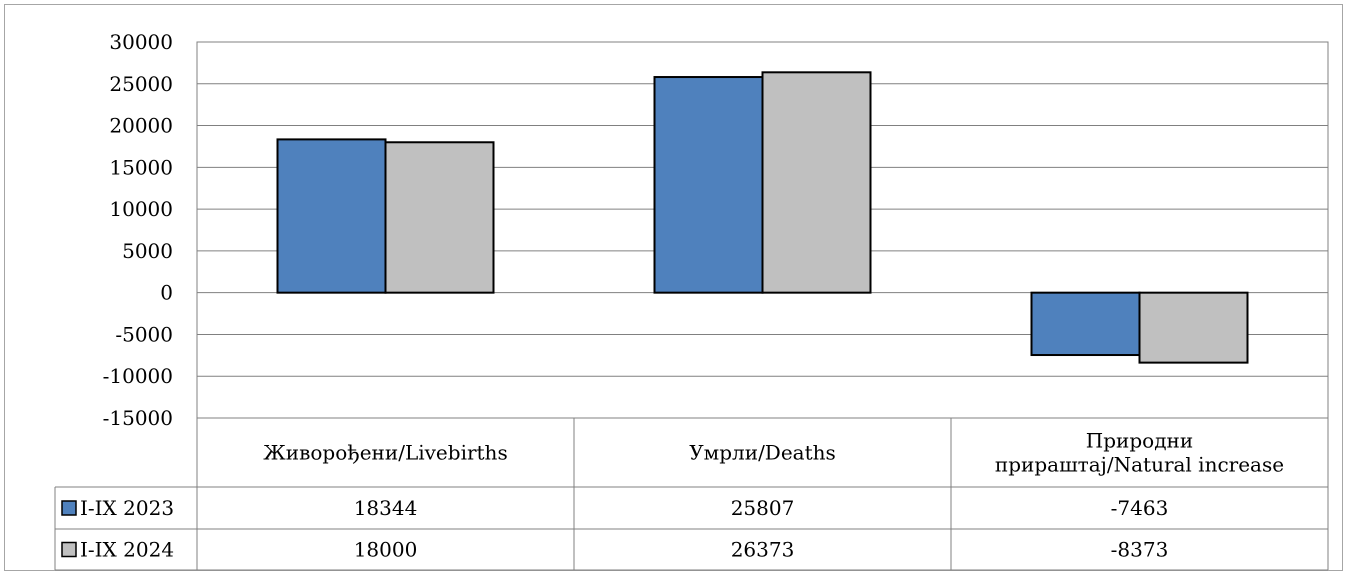 This screenshot has width=1348, height=576. I want to click on y-tick-label: 10000, so click(141, 209).